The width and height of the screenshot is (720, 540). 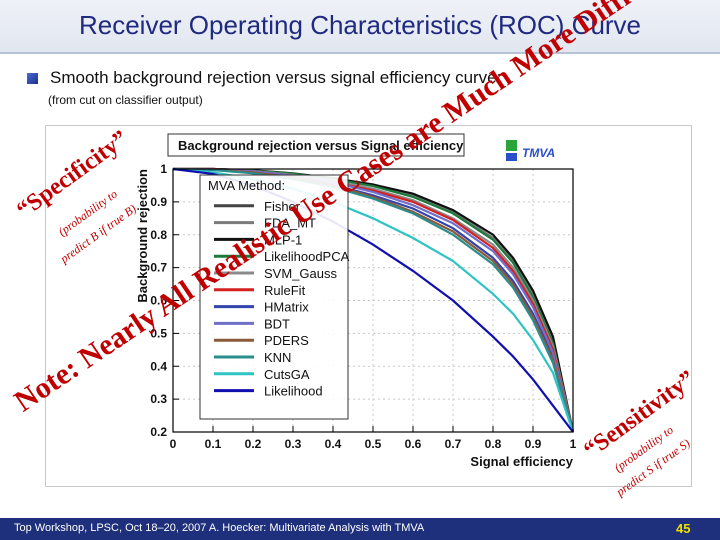 I want to click on y-axis-label: Background rejection, so click(x=142, y=236).